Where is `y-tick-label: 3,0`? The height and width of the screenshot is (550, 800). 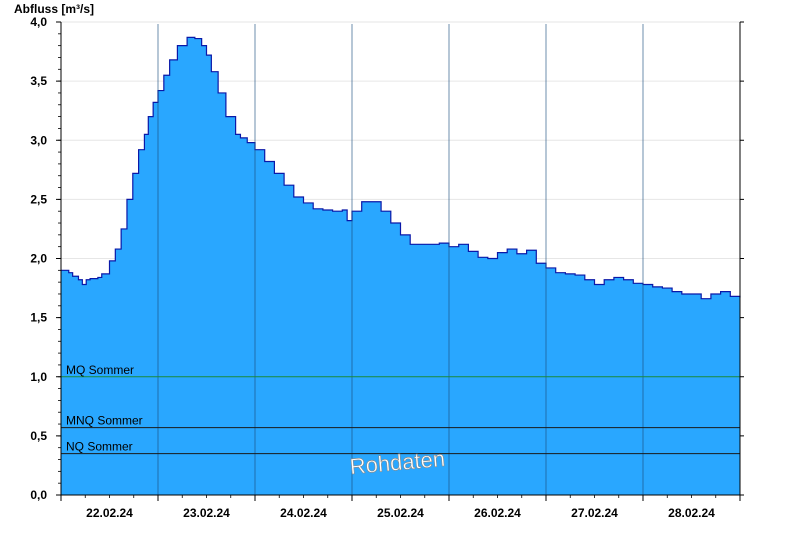
y-tick-label: 3,0 is located at coordinates (38, 140).